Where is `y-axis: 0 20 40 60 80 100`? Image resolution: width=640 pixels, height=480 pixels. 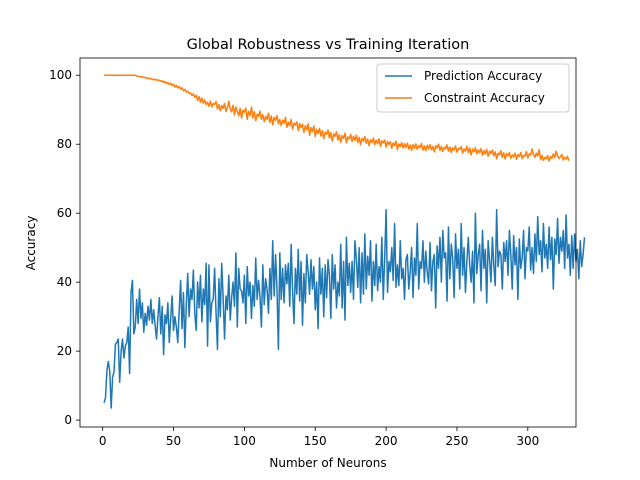
y-axis: 0 20 40 60 80 100 is located at coordinates (64, 247).